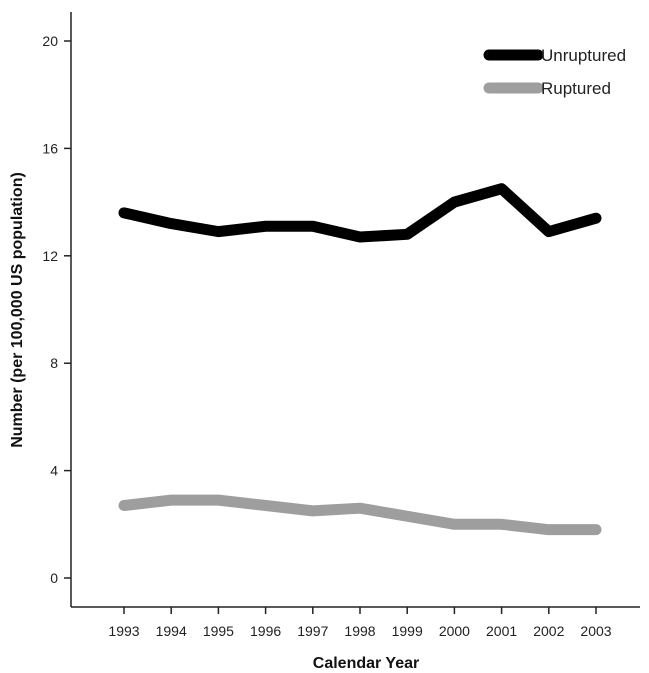 This screenshot has height=673, width=649. Describe the element at coordinates (595, 631) in the screenshot. I see `x-tick-label: 2003` at that location.